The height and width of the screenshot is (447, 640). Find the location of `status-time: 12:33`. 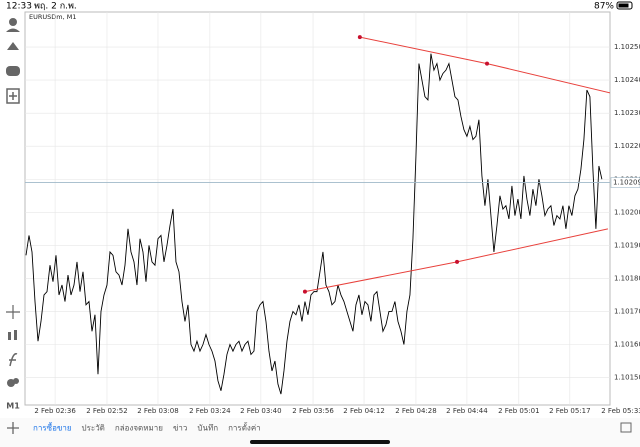

status-time: 12:33 is located at coordinates (19, 7).